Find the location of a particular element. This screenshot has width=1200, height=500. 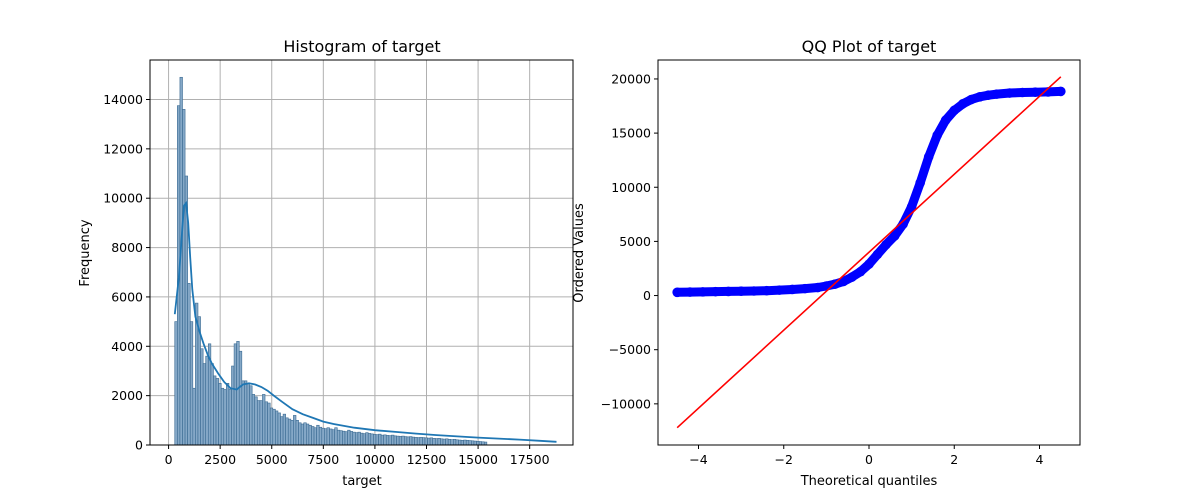

histogram-ylabel: Frequency is located at coordinates (85, 252).